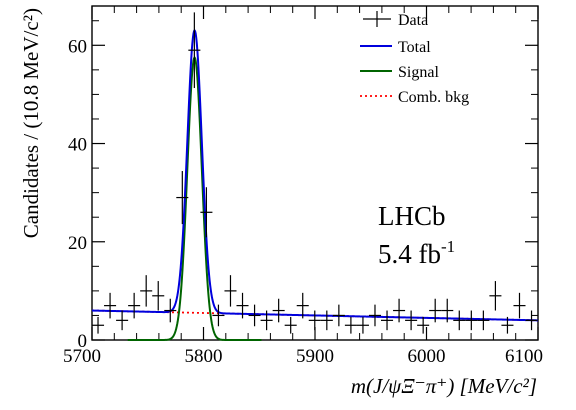 This screenshot has width=576, height=410. What do you see at coordinates (83, 341) in the screenshot?
I see `y-tick-label: 0` at bounding box center [83, 341].